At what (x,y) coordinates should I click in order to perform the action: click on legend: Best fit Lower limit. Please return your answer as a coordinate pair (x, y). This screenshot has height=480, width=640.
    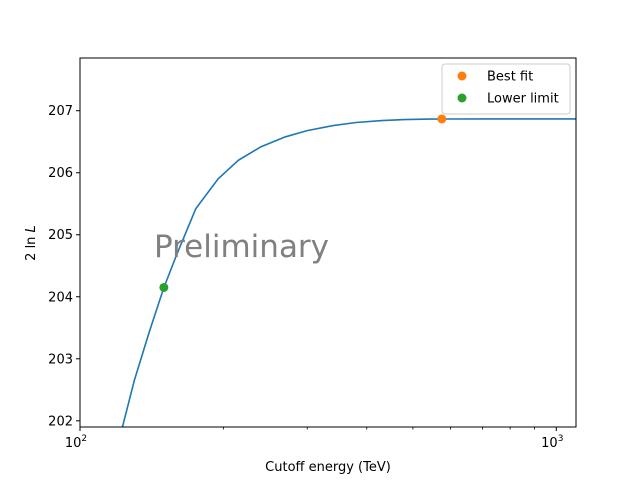
    Looking at the image, I should click on (506, 89).